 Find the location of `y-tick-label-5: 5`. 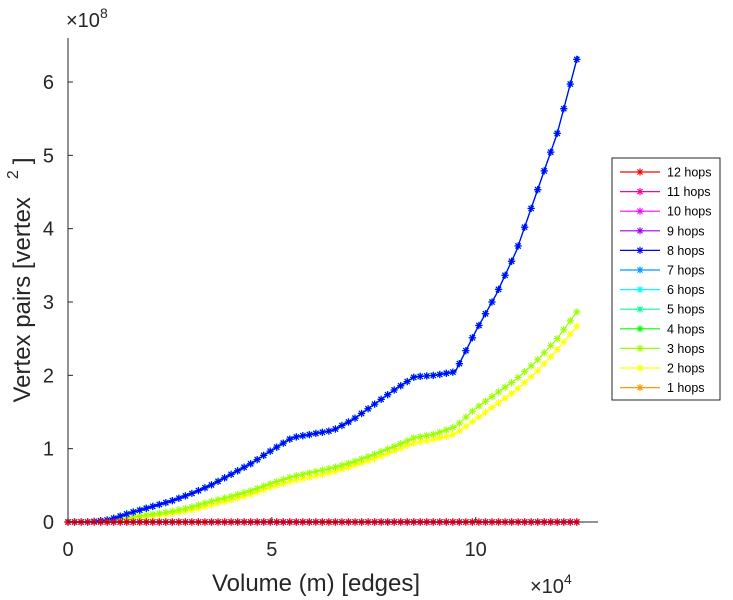

y-tick-label-5: 5 is located at coordinates (48, 156).